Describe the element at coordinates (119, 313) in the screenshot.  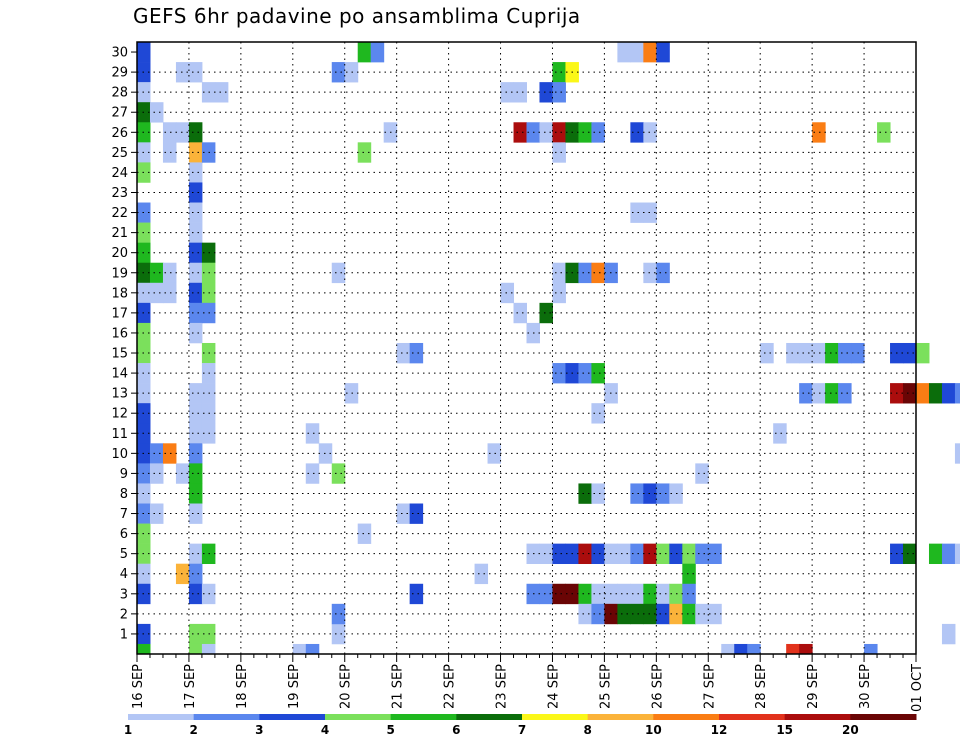
I see `y-tick-label: 17` at that location.